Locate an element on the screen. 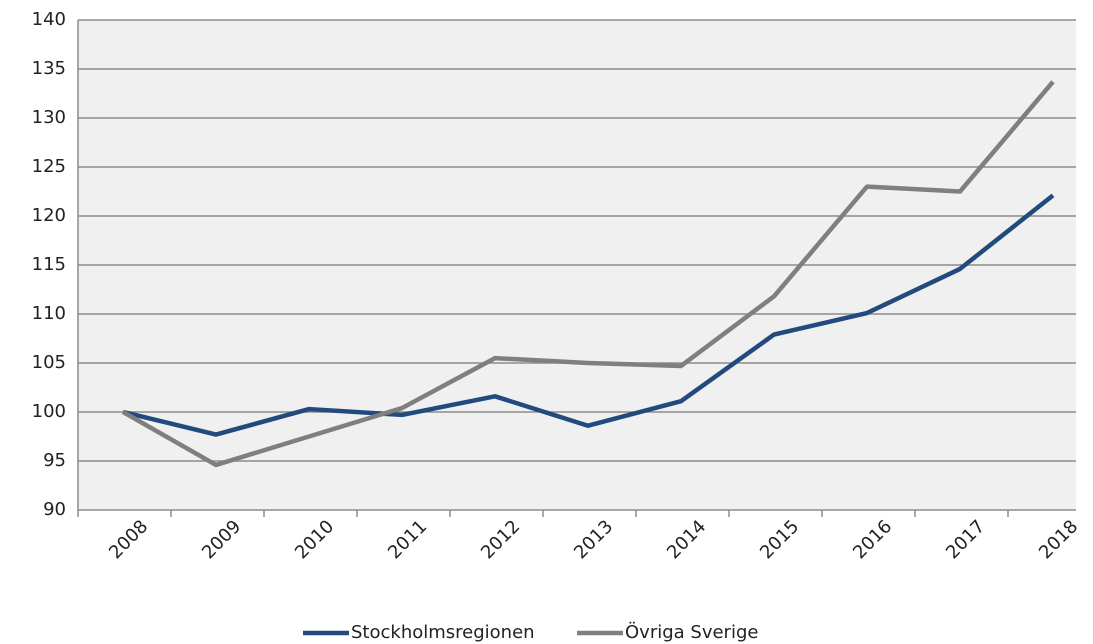  x-tick-label: 2016 is located at coordinates (872, 539).